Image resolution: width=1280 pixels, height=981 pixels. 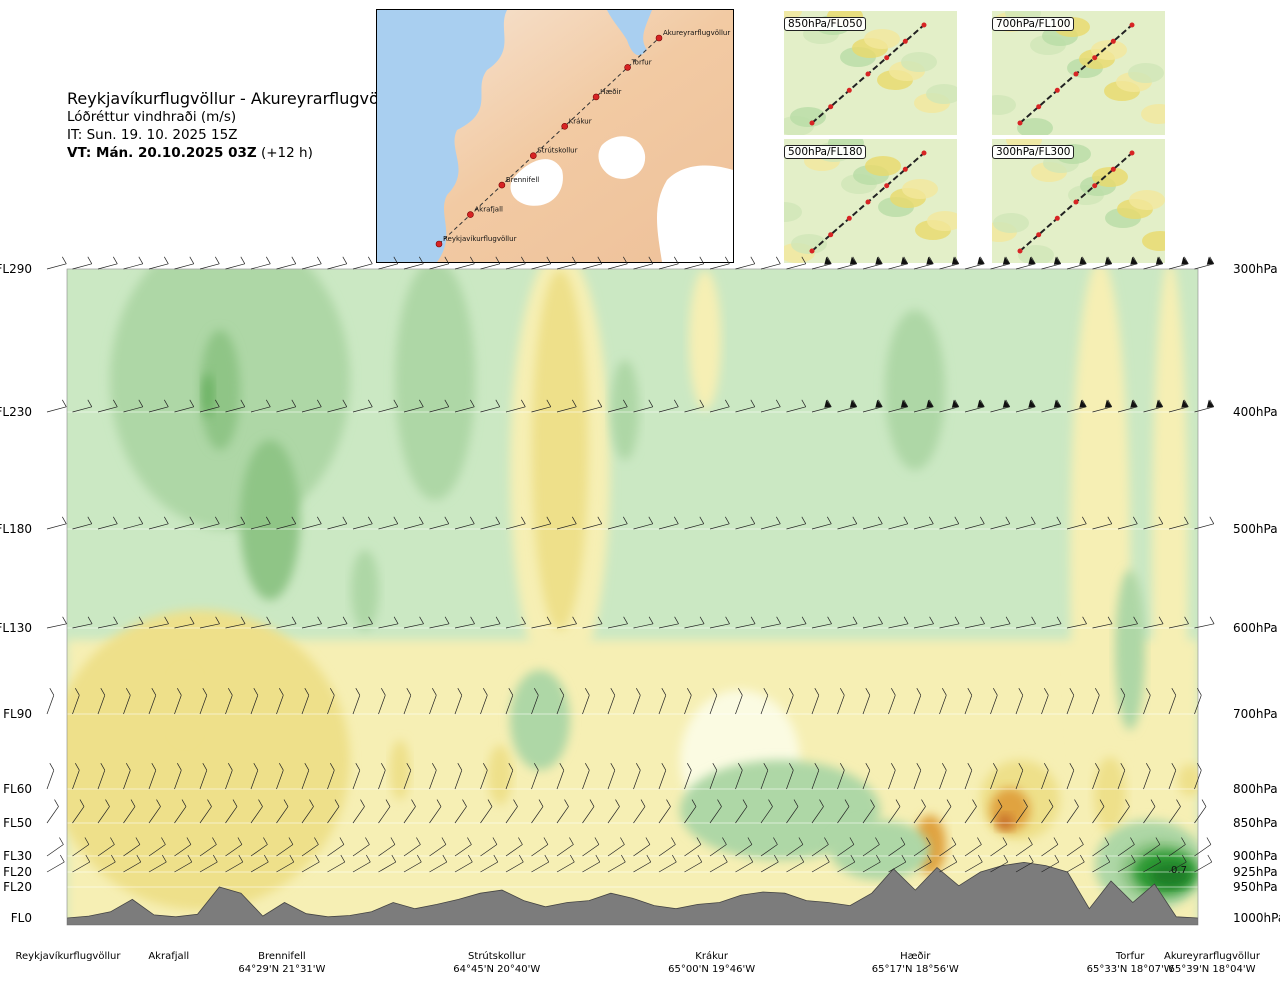 What do you see at coordinates (793, 212) in the screenshot?
I see `mini-map-field` at bounding box center [793, 212].